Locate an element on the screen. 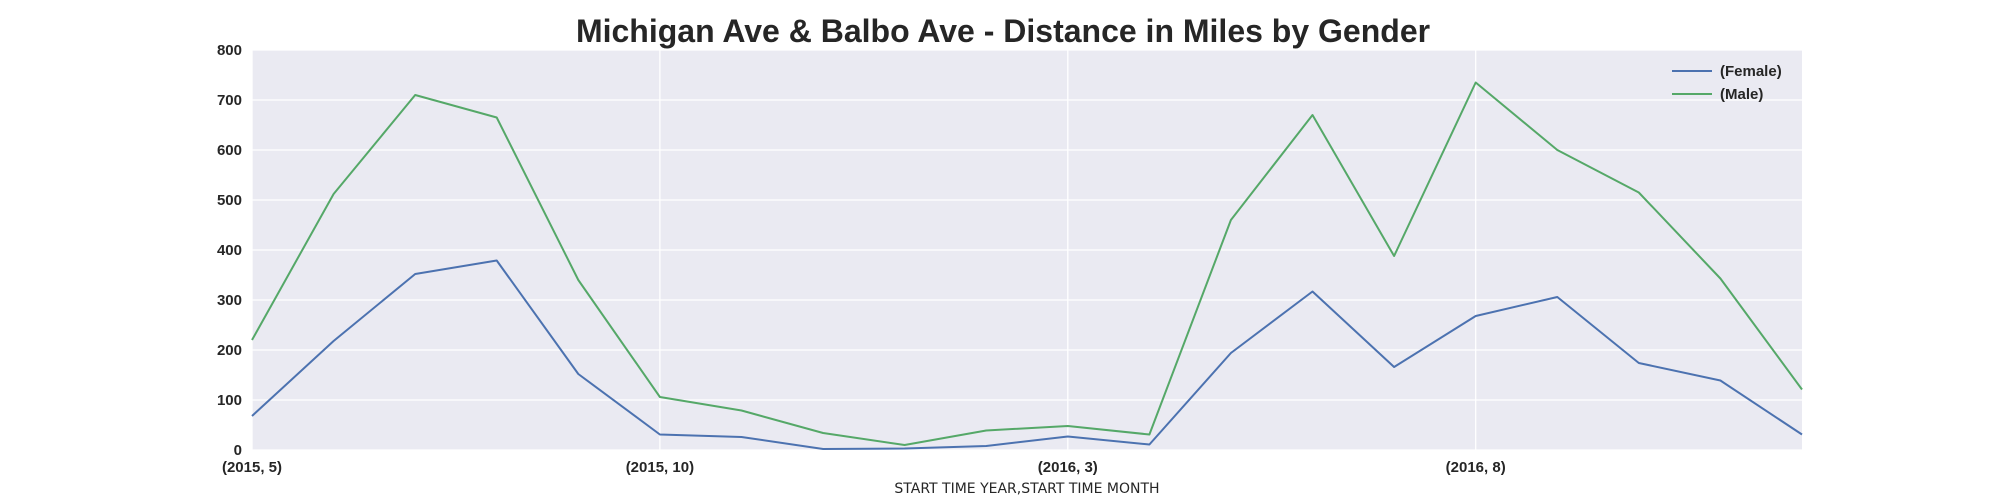 Image resolution: width=2000 pixels, height=500 pixels. y-tick-label: 600 is located at coordinates (229, 150).